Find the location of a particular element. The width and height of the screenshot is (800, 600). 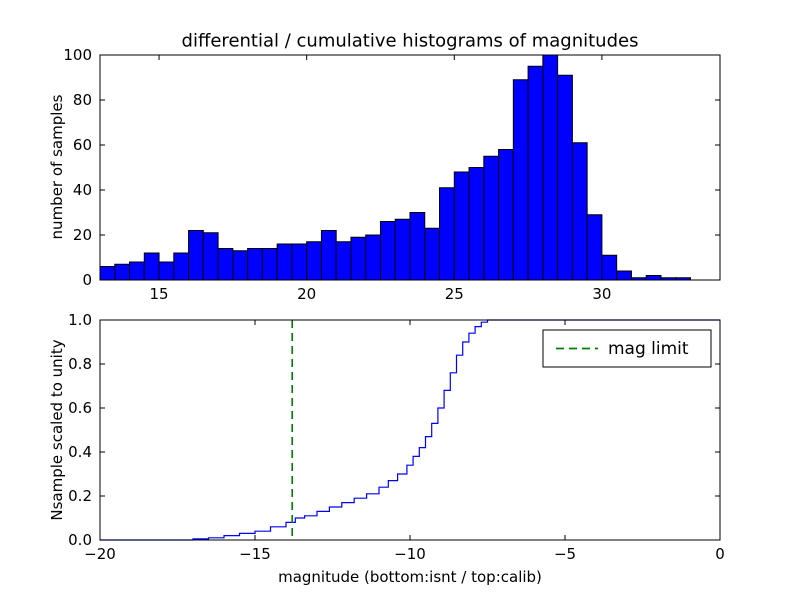

svg-text: 0.6 is located at coordinates (80, 408).